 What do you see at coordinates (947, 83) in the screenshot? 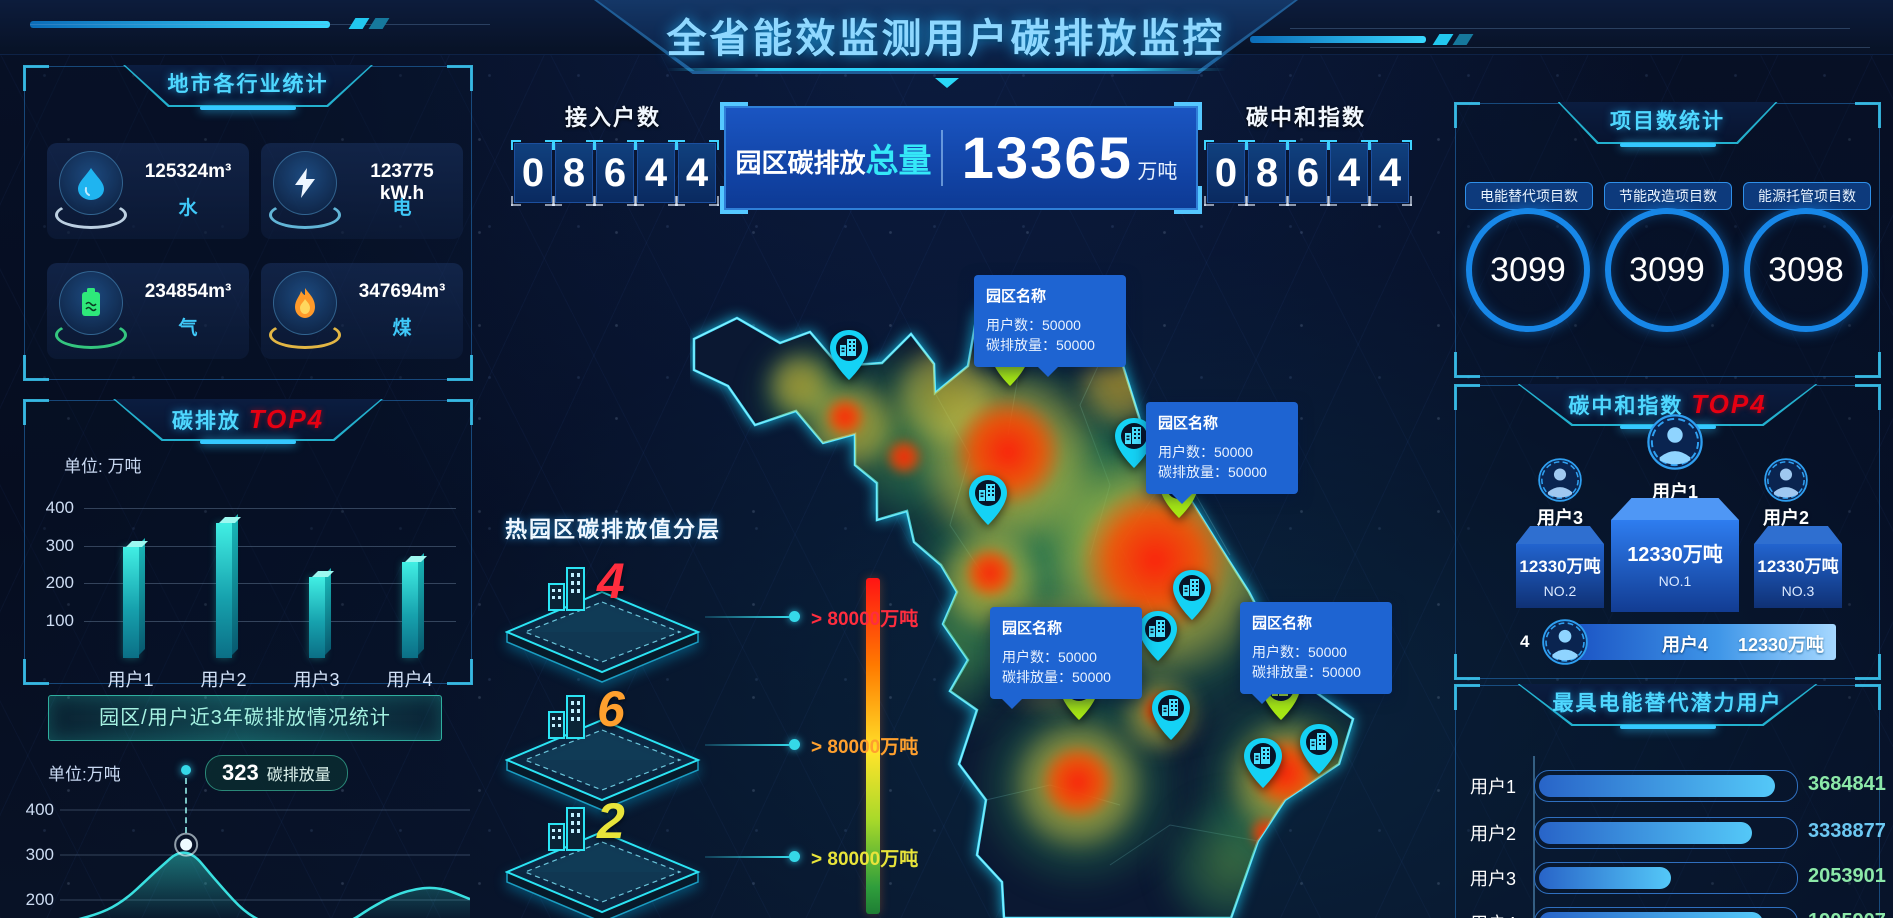
I see `chevron-down-icon` at bounding box center [947, 83].